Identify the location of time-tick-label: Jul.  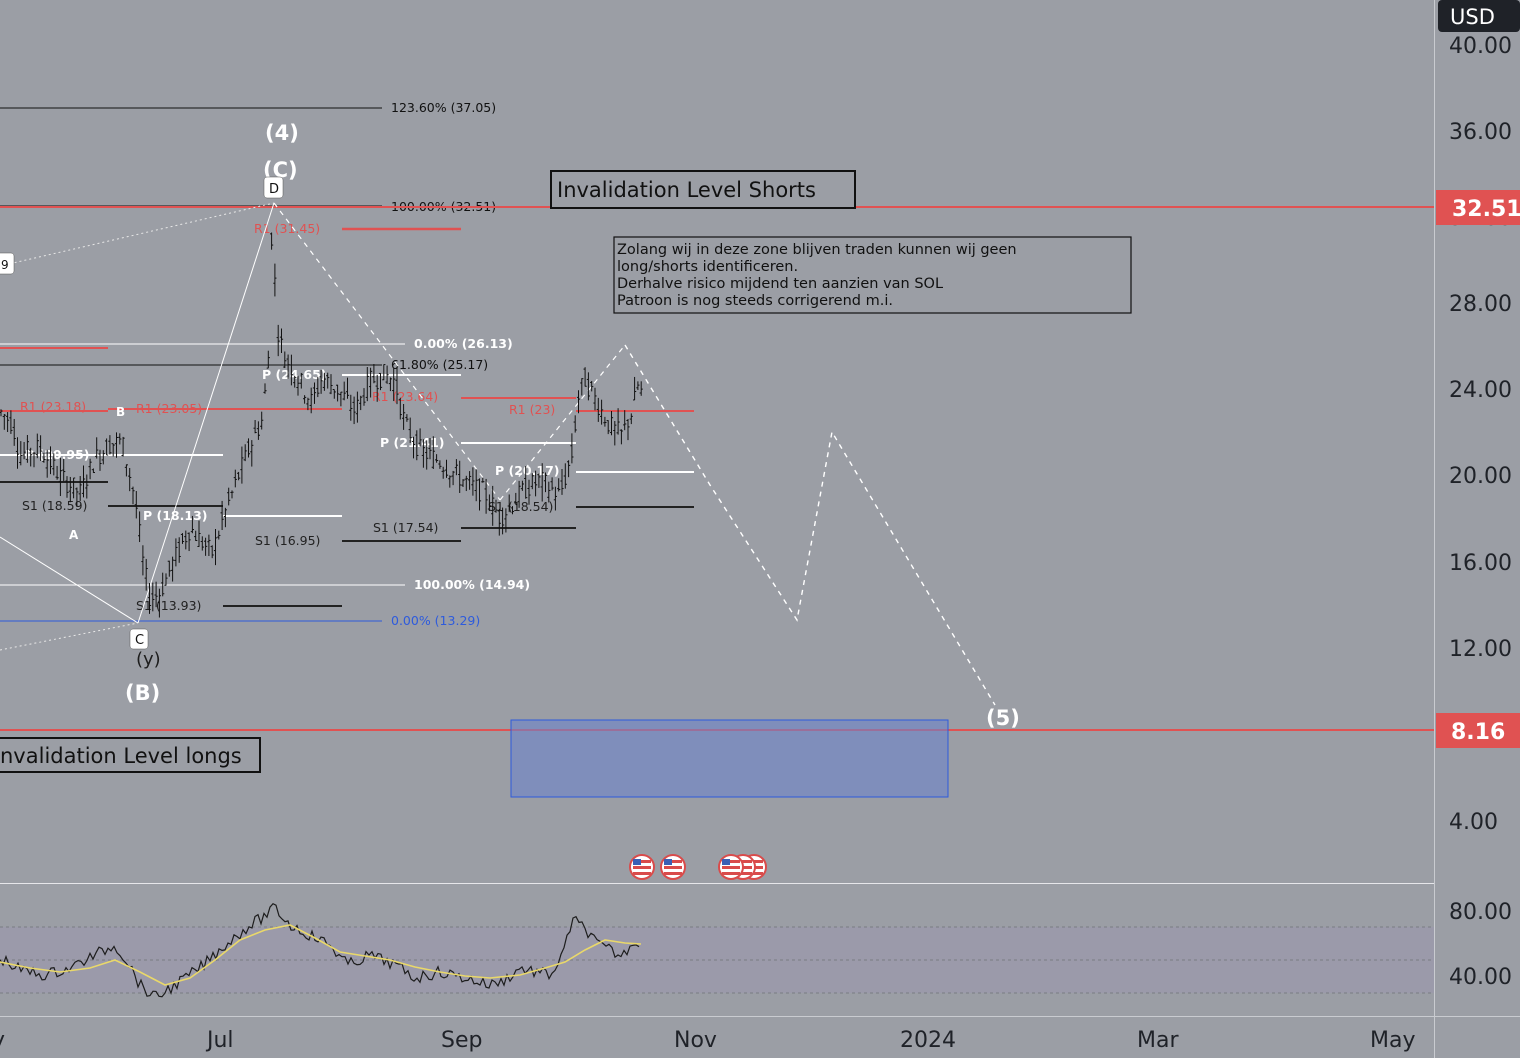
(219, 1040).